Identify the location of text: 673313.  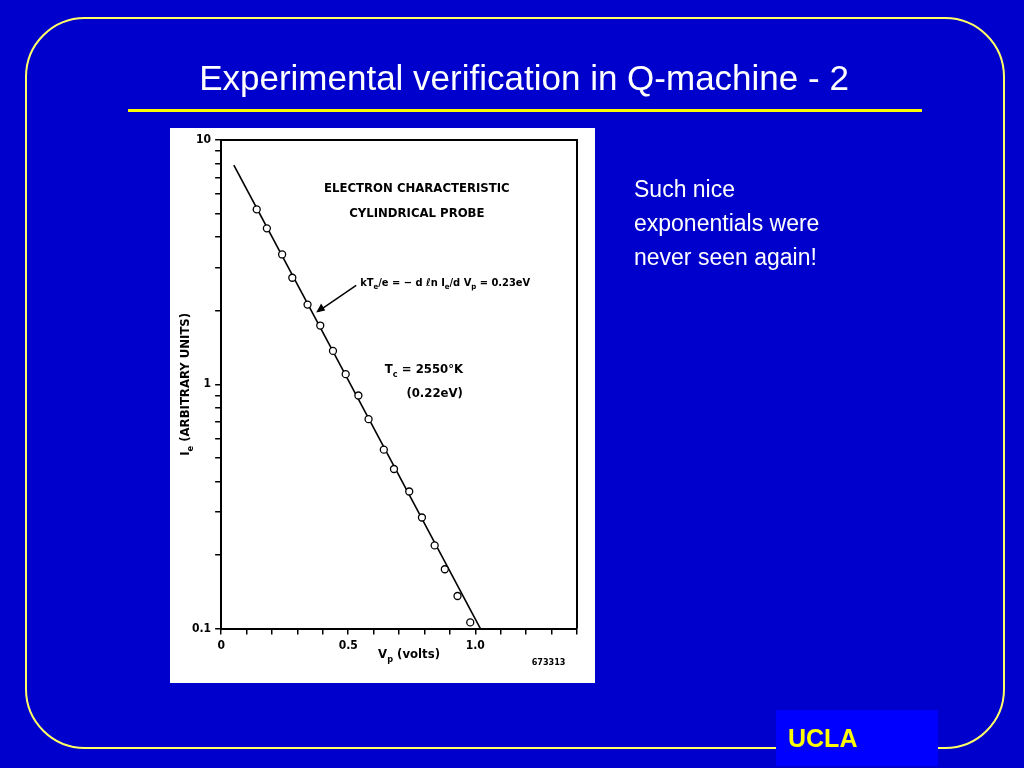
(548, 662).